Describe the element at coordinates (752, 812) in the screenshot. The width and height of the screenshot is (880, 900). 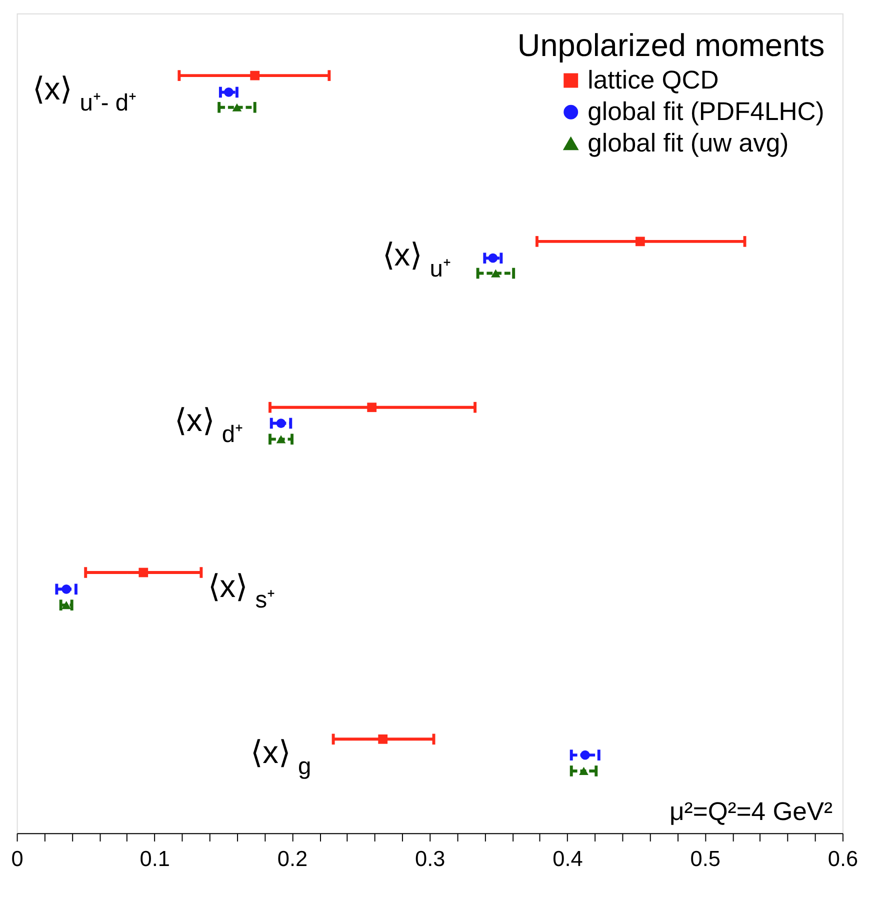
I see `annotation: μ²=Q²=4 GeV²` at that location.